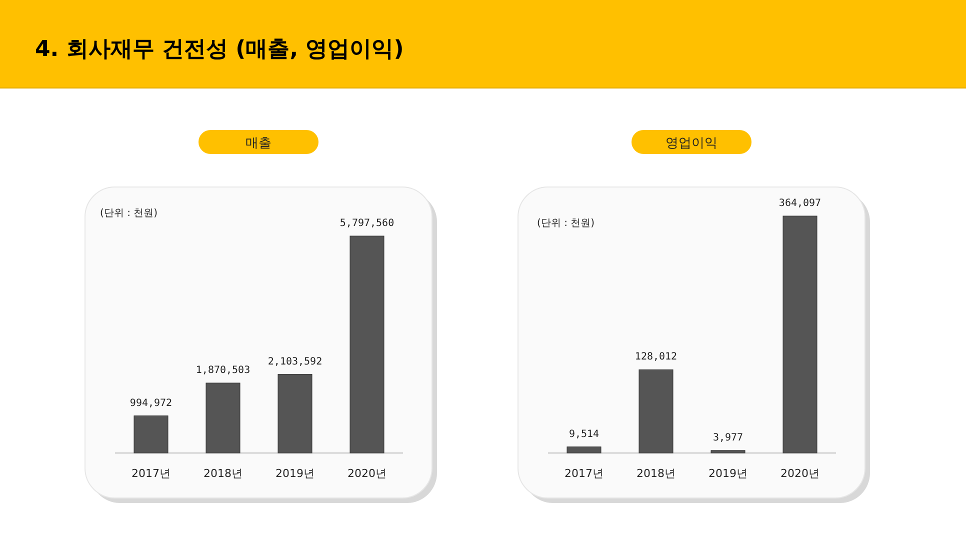 This screenshot has width=966, height=543. I want to click on data-label: 5,797,560, so click(367, 223).